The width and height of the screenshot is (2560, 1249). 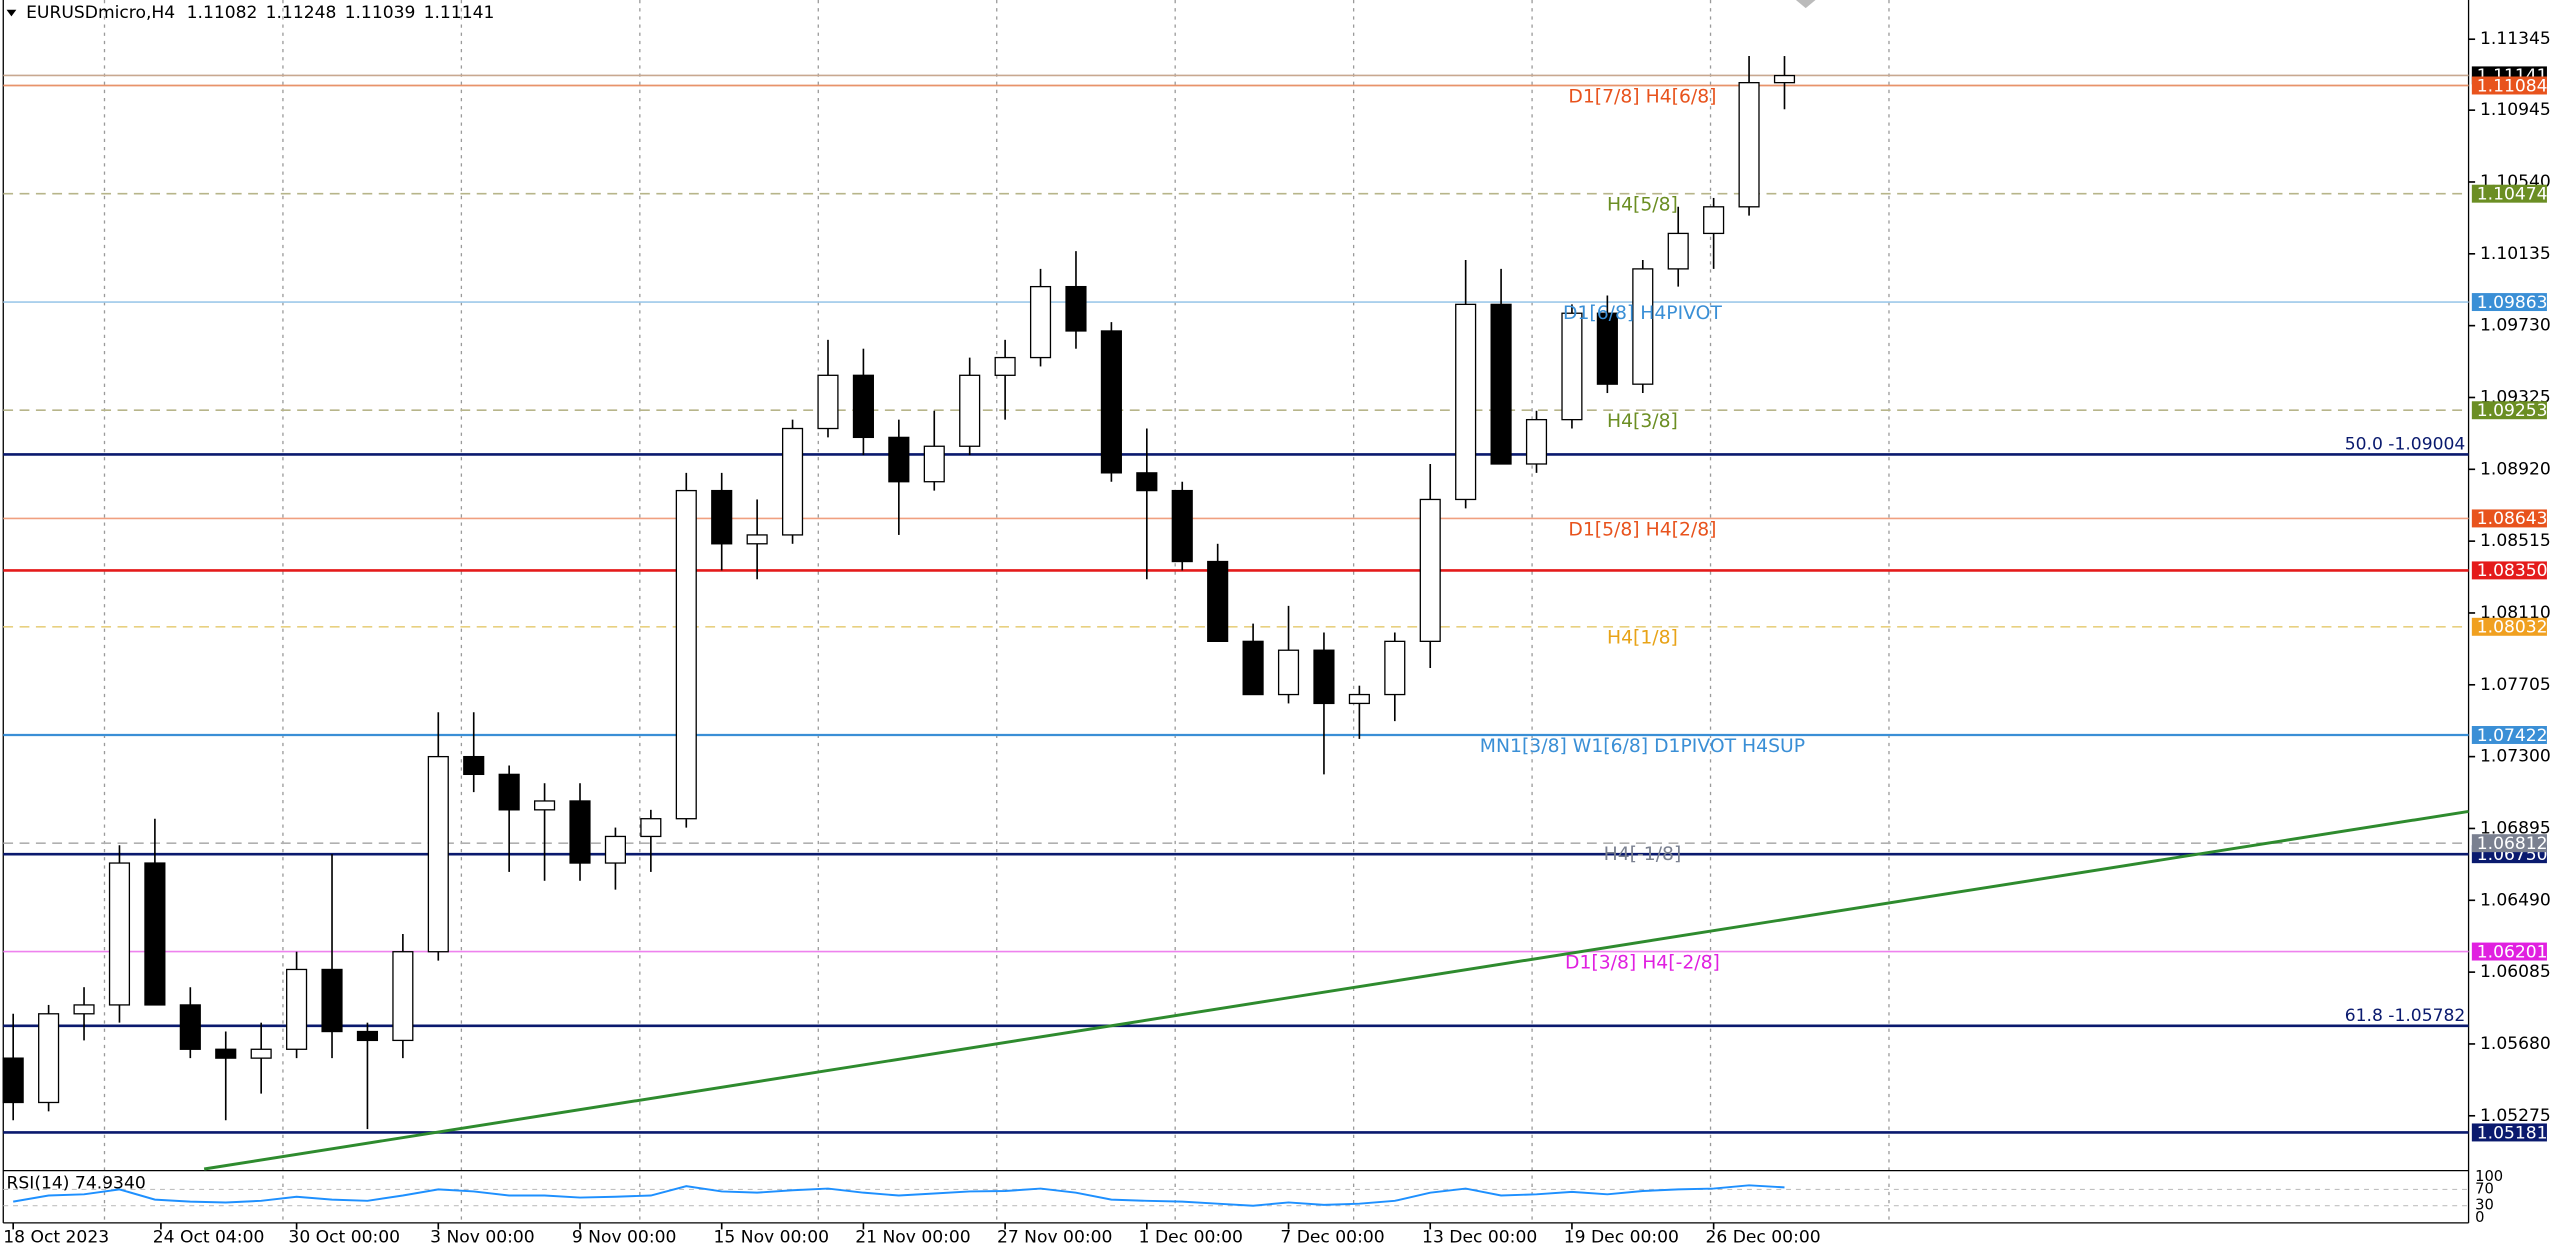 I want to click on fib-label: 61.8 -1.05782, so click(x=2405, y=1016).